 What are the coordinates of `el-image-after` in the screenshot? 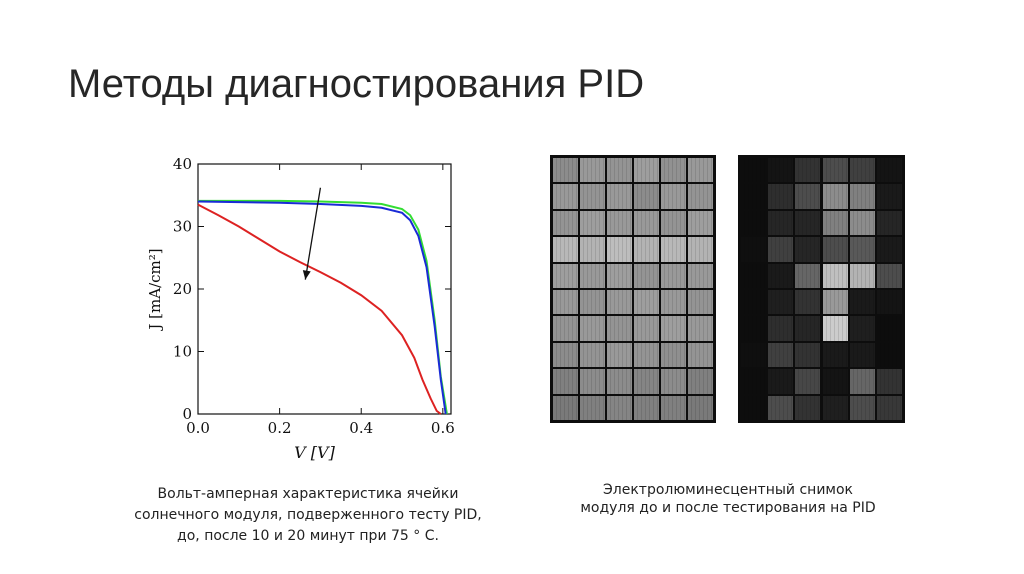 It's located at (821, 289).